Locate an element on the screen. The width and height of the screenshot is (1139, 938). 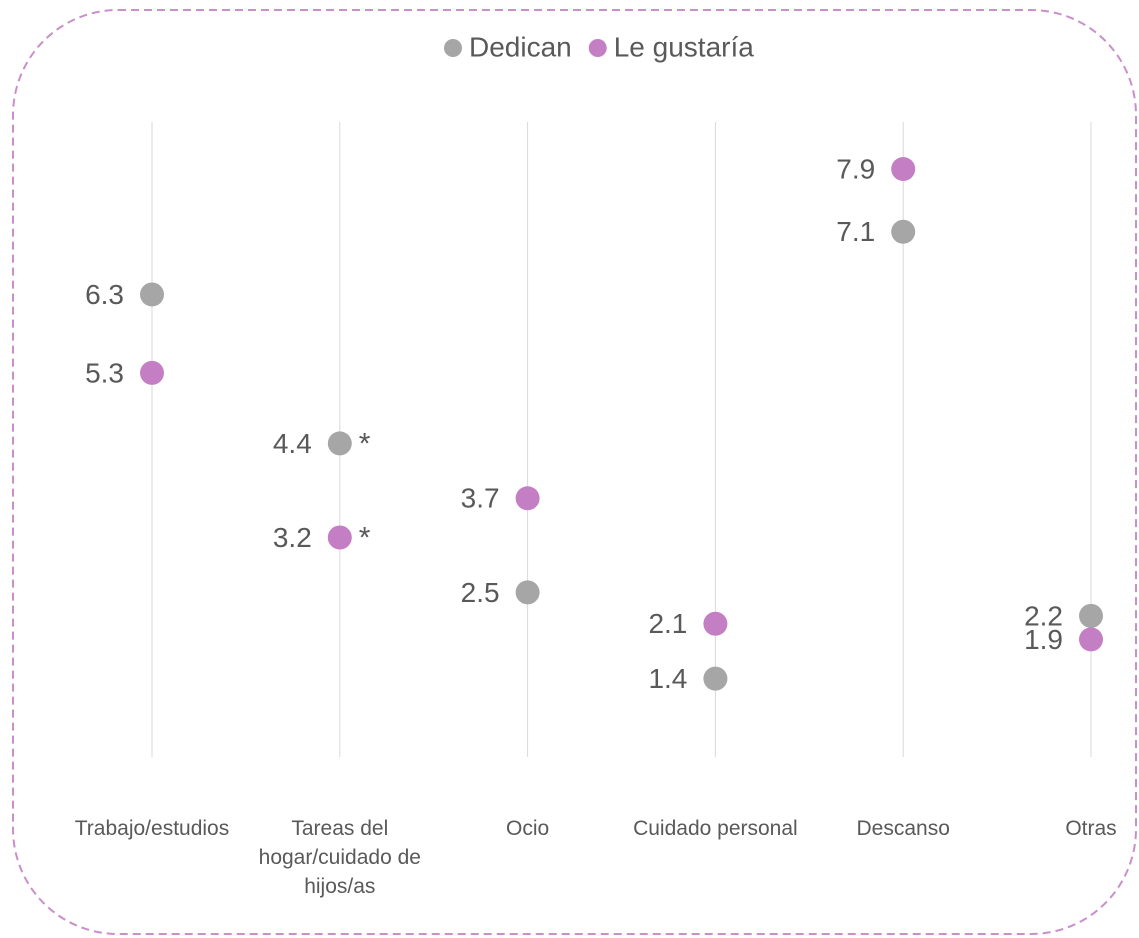
value-label: 6.3 is located at coordinates (104, 294).